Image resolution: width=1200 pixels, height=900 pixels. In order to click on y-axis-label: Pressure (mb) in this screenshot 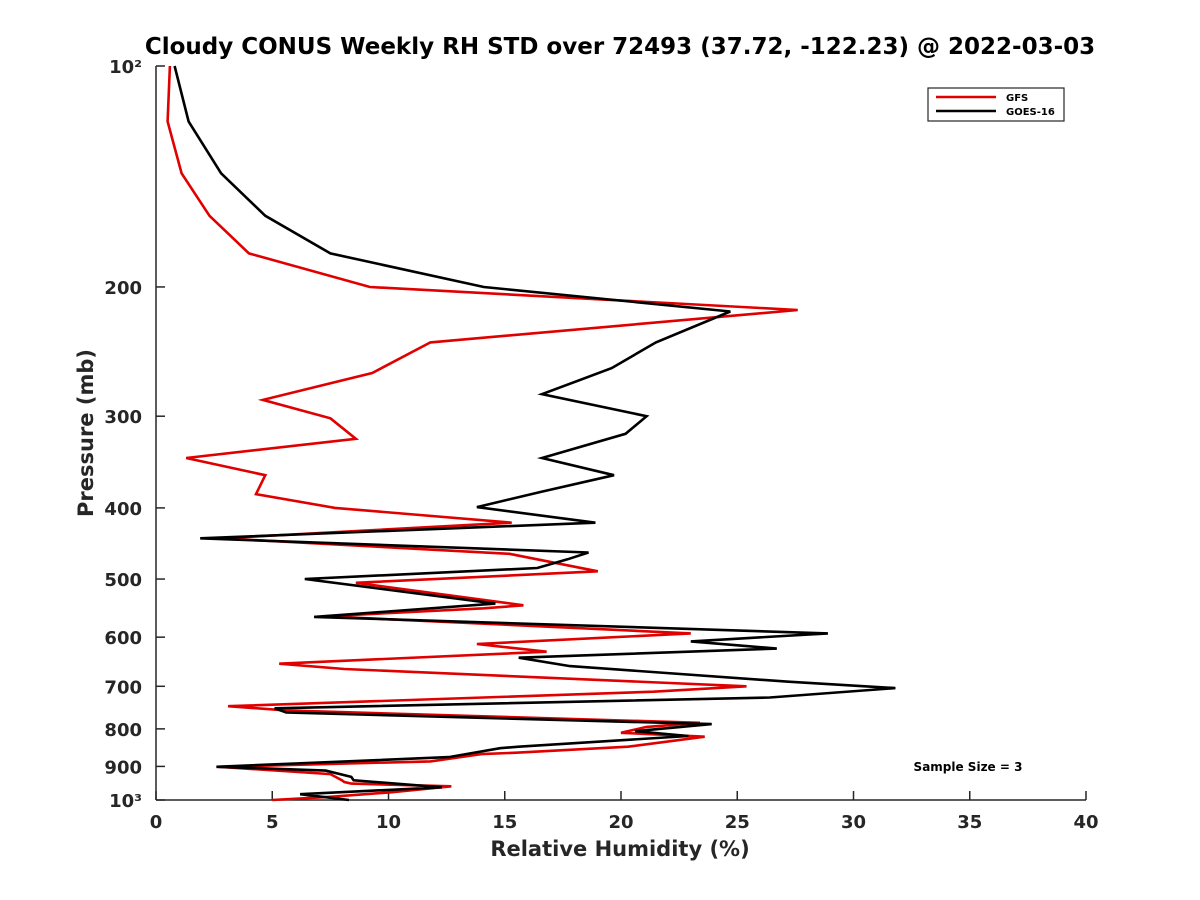, I will do `click(86, 433)`.